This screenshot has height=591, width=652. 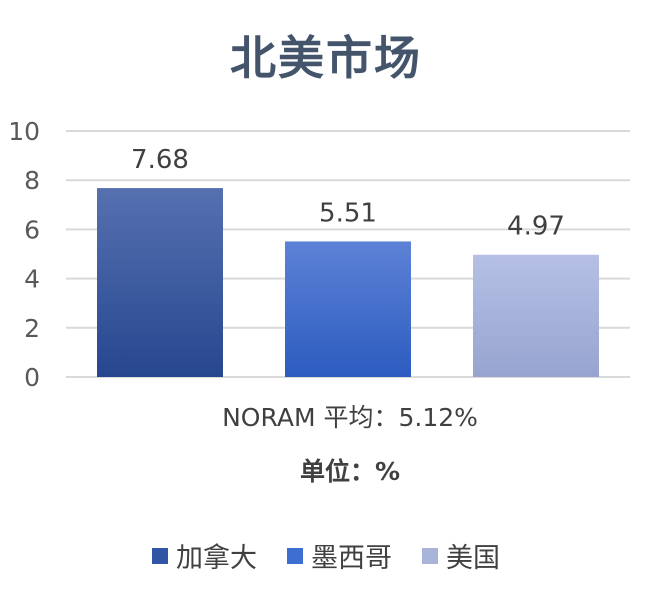 What do you see at coordinates (24, 254) in the screenshot?
I see `y-axis-ticks: 0 2 4 6 8 10` at bounding box center [24, 254].